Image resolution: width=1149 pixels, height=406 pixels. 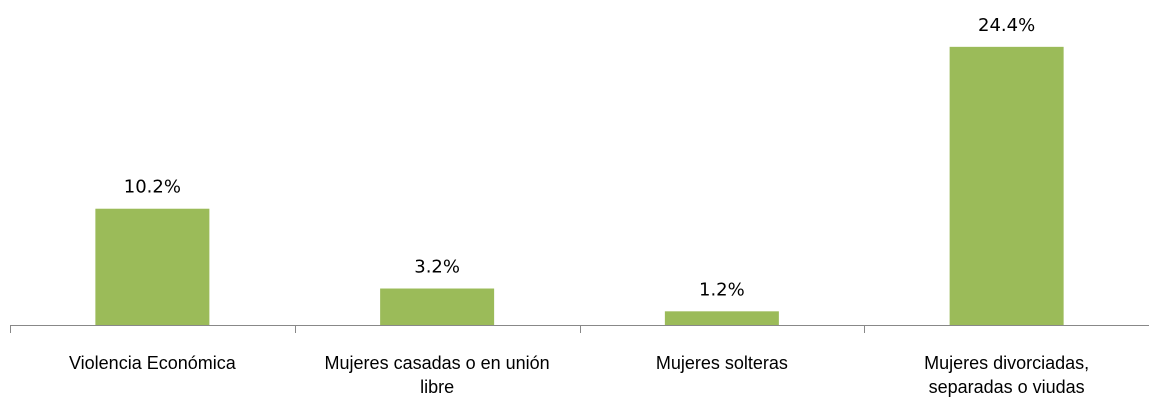 What do you see at coordinates (437, 267) in the screenshot?
I see `value-label: 3.2%` at bounding box center [437, 267].